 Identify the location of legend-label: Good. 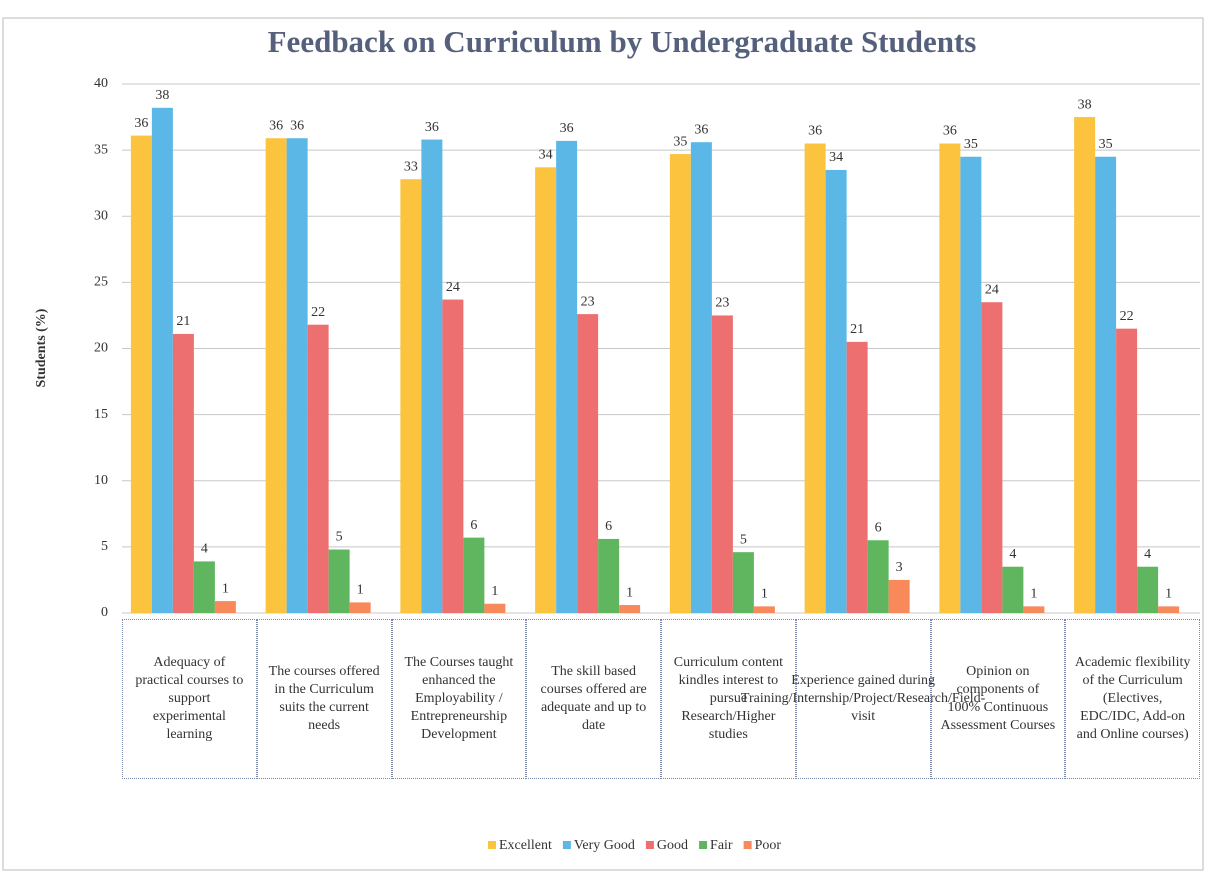
(672, 845).